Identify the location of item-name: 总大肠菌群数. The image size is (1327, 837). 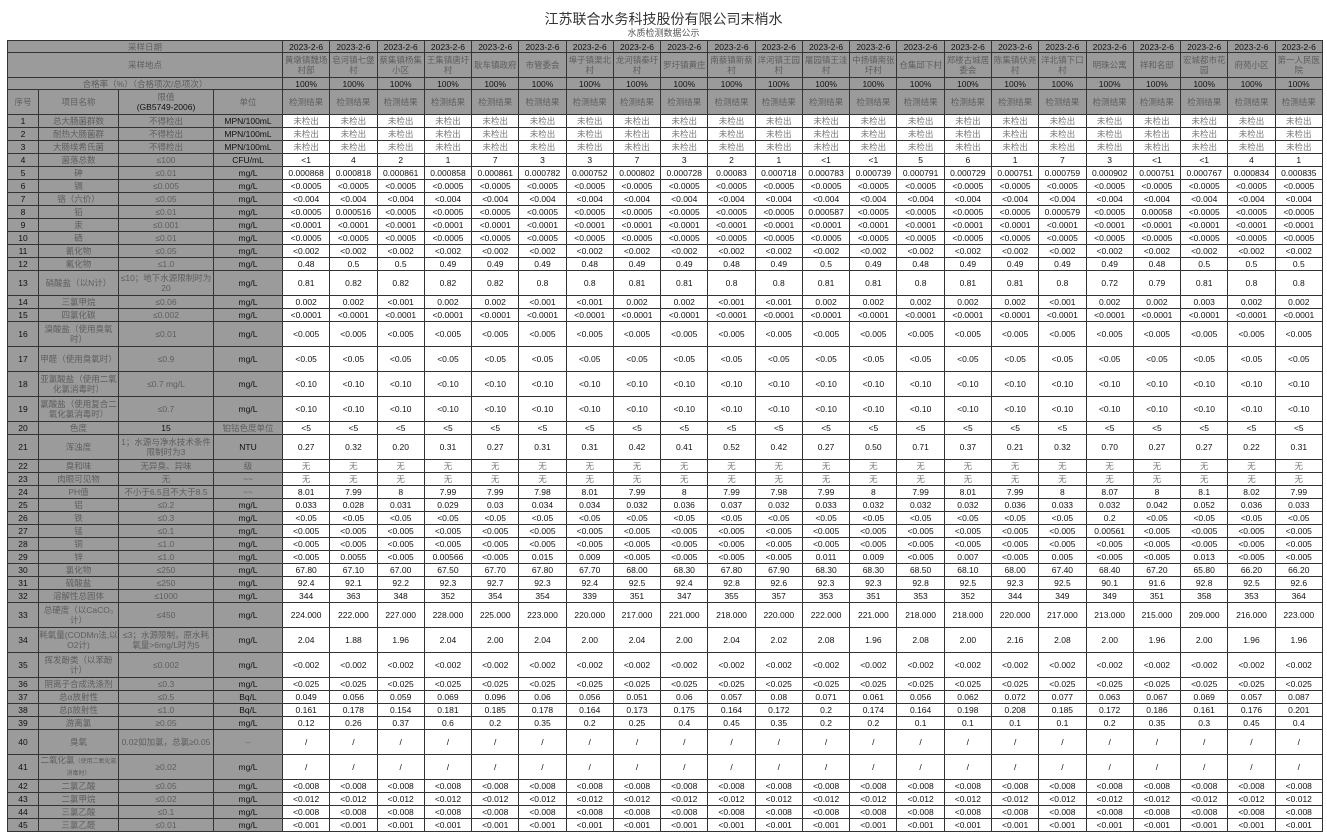
(78, 121).